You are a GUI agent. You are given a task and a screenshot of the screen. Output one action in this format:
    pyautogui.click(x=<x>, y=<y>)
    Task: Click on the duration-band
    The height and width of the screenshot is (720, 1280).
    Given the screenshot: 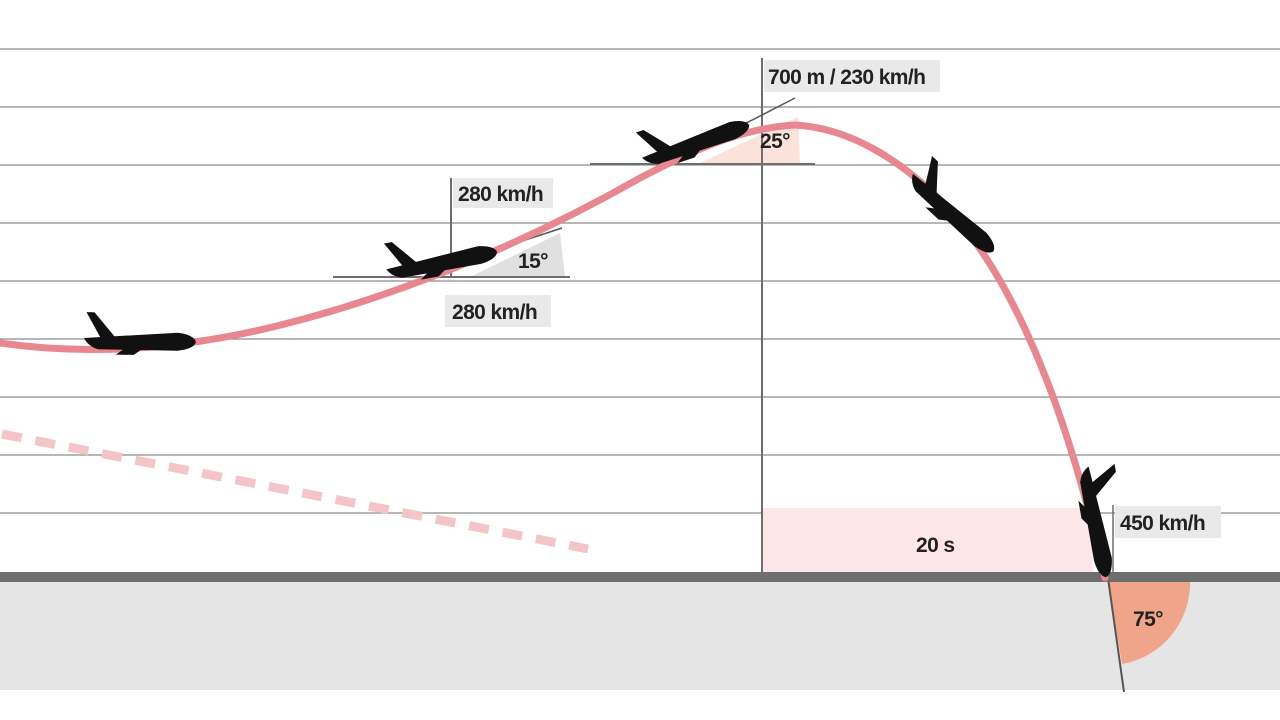 What is the action you would take?
    pyautogui.click(x=928, y=541)
    